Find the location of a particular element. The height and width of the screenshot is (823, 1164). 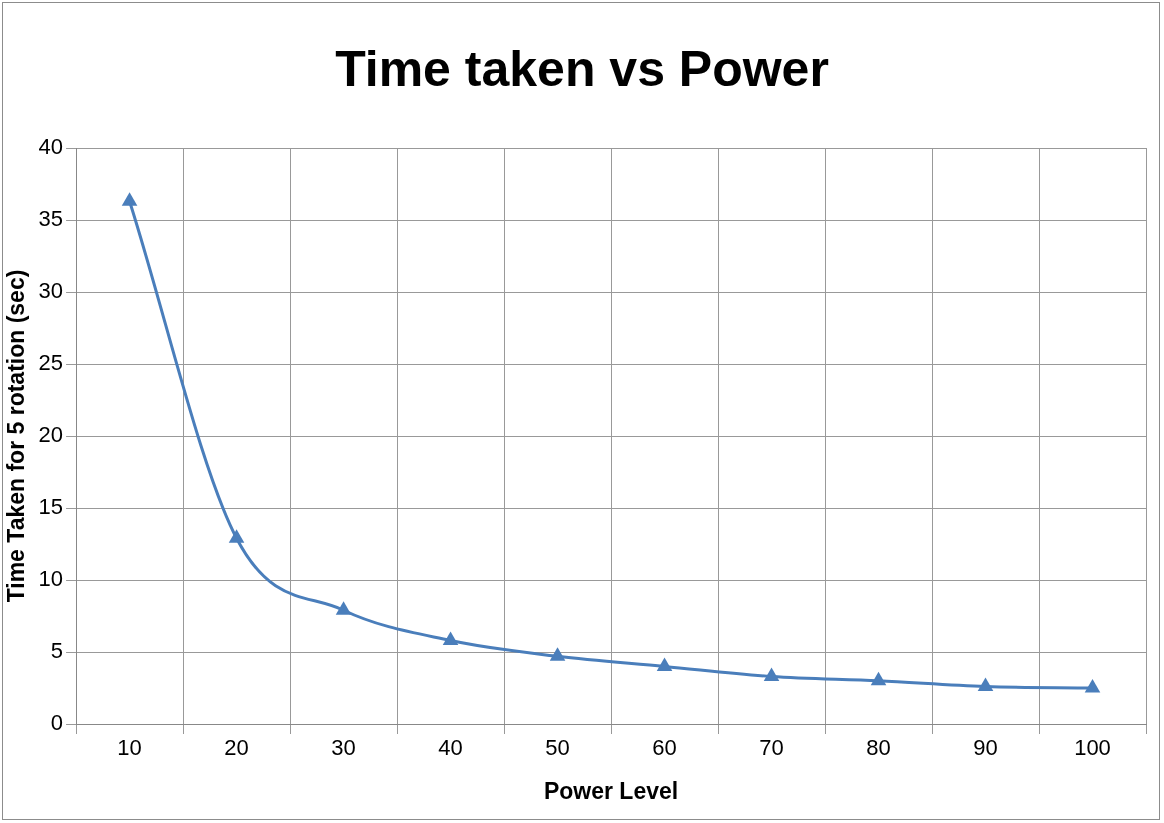

chart-title: Time taken vs Power is located at coordinates (582, 69).